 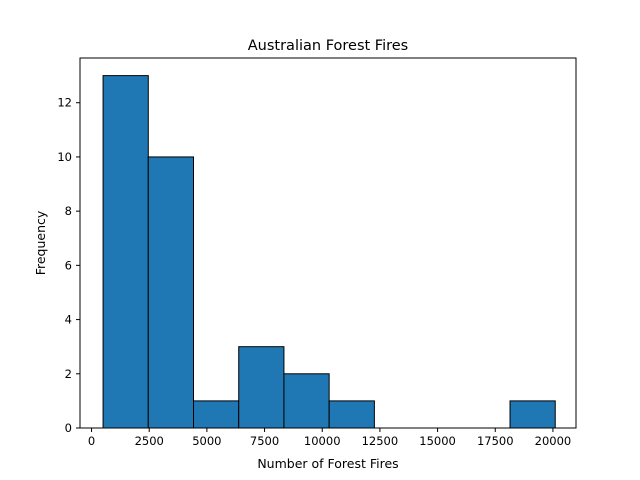 What do you see at coordinates (64, 103) in the screenshot?
I see `y-tick-label: 12` at bounding box center [64, 103].